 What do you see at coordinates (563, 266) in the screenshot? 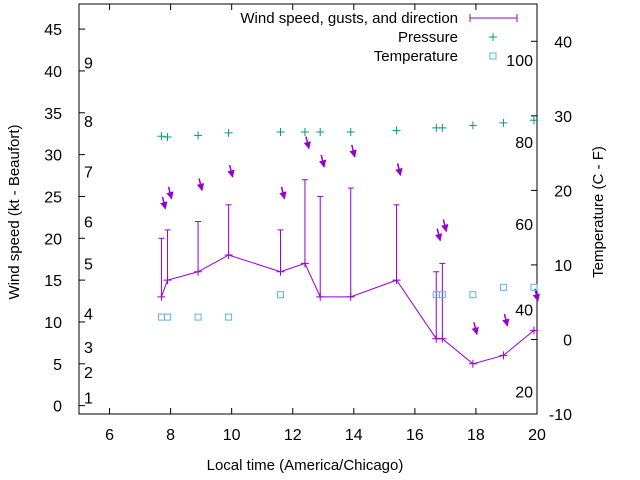
I see `y2-tick-label: 10` at bounding box center [563, 266].